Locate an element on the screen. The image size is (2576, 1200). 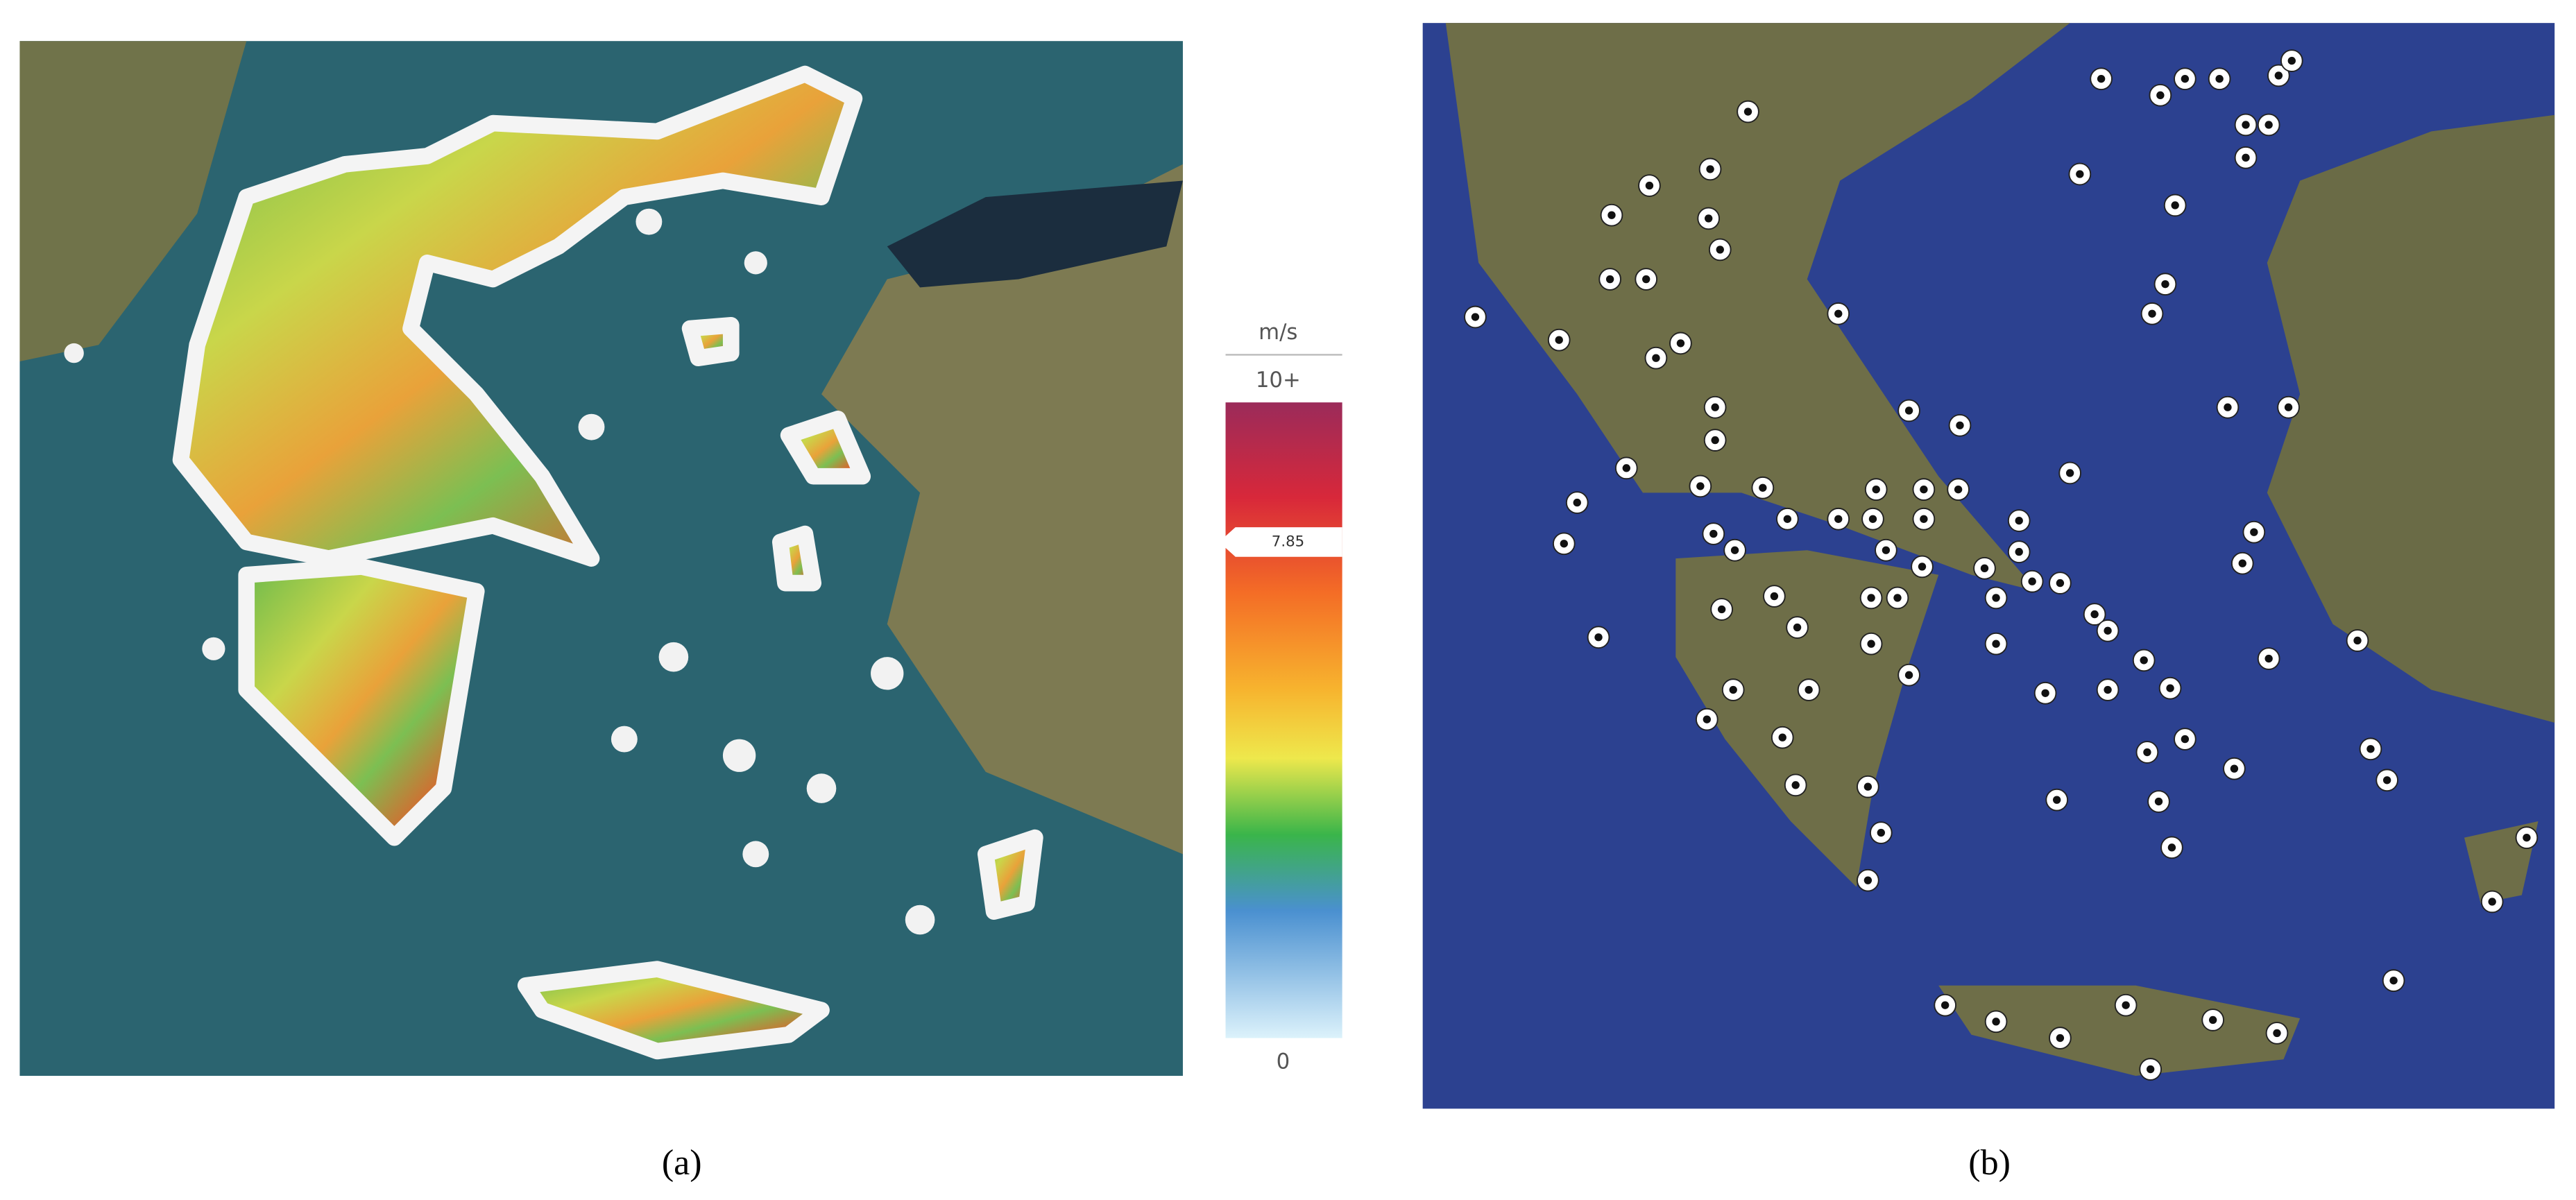
sea-of-marmara is located at coordinates (1035, 234).